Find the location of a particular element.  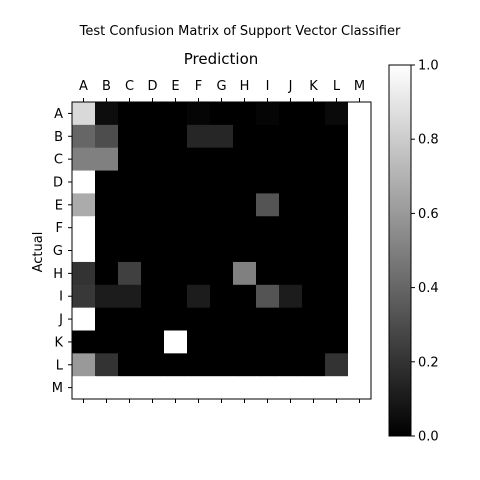

heatmap-cell-E-B is located at coordinates (106, 204).